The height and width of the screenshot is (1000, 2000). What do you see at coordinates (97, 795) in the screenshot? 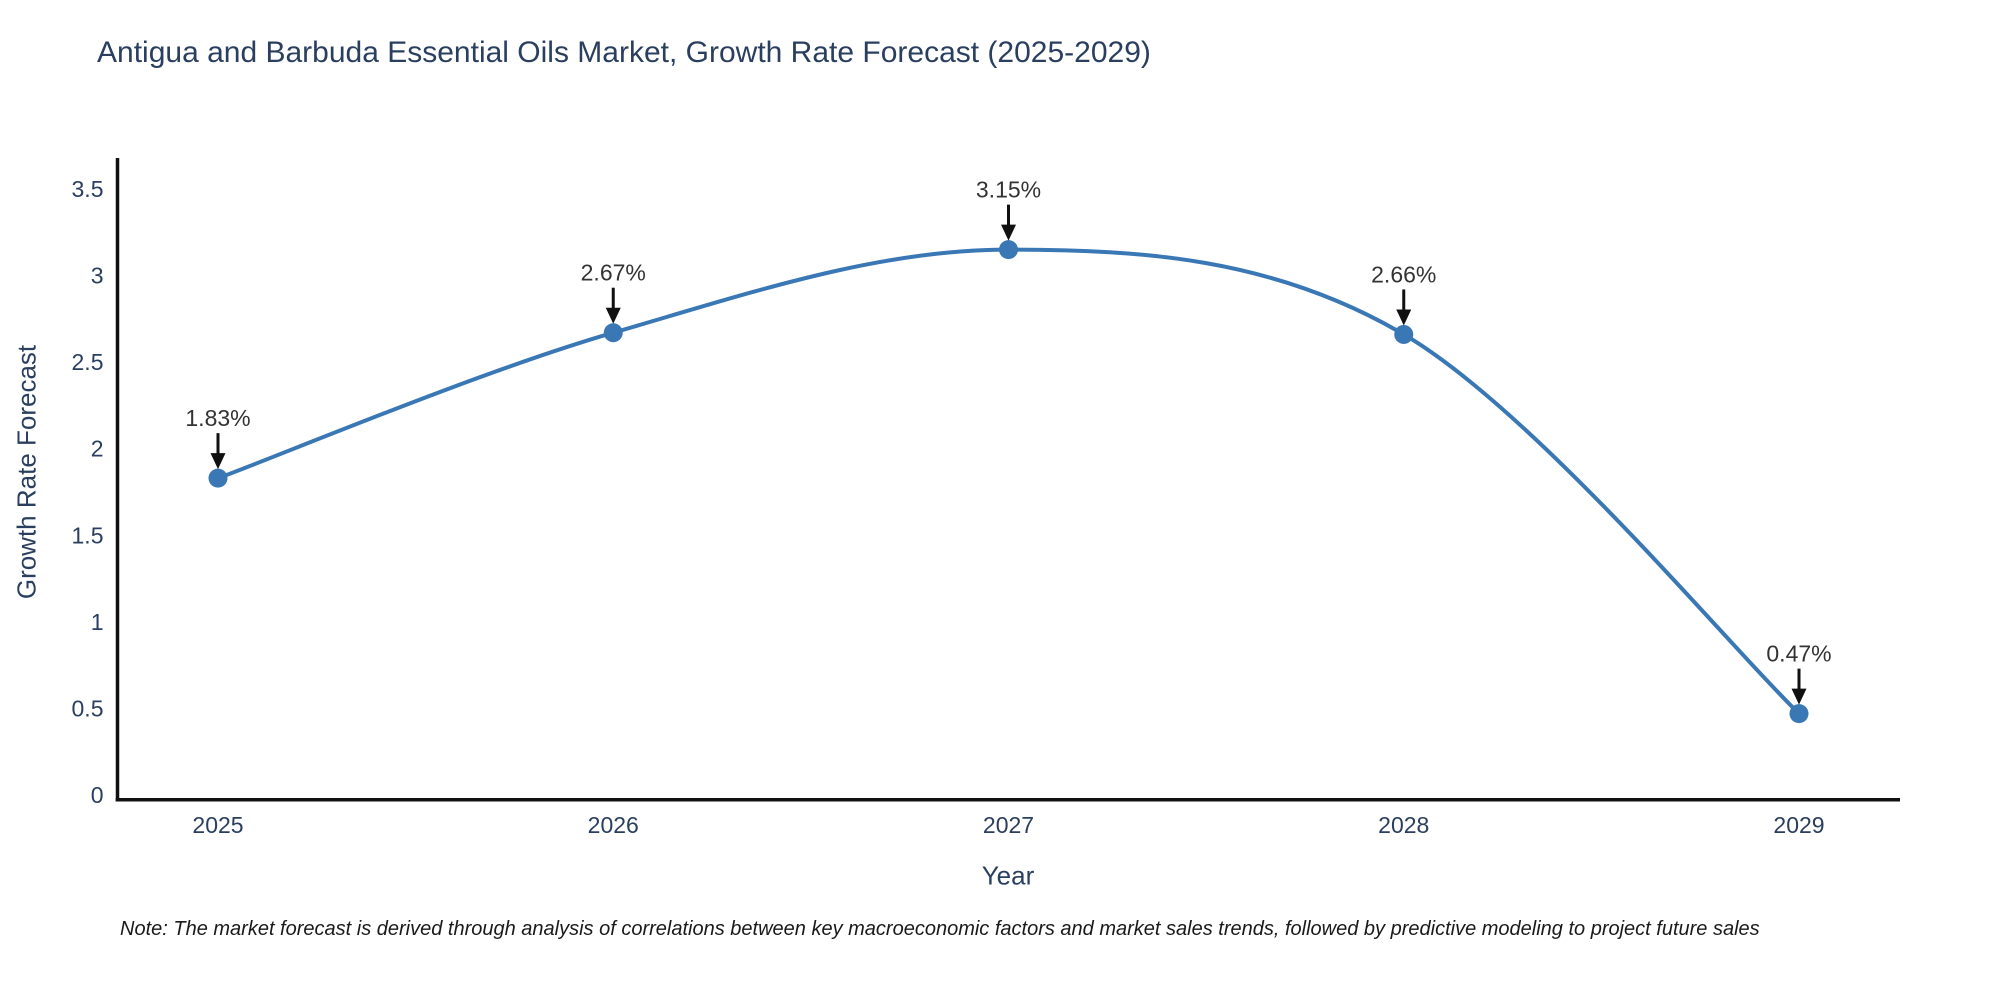
I see `y-axis-tick-label: 0` at bounding box center [97, 795].